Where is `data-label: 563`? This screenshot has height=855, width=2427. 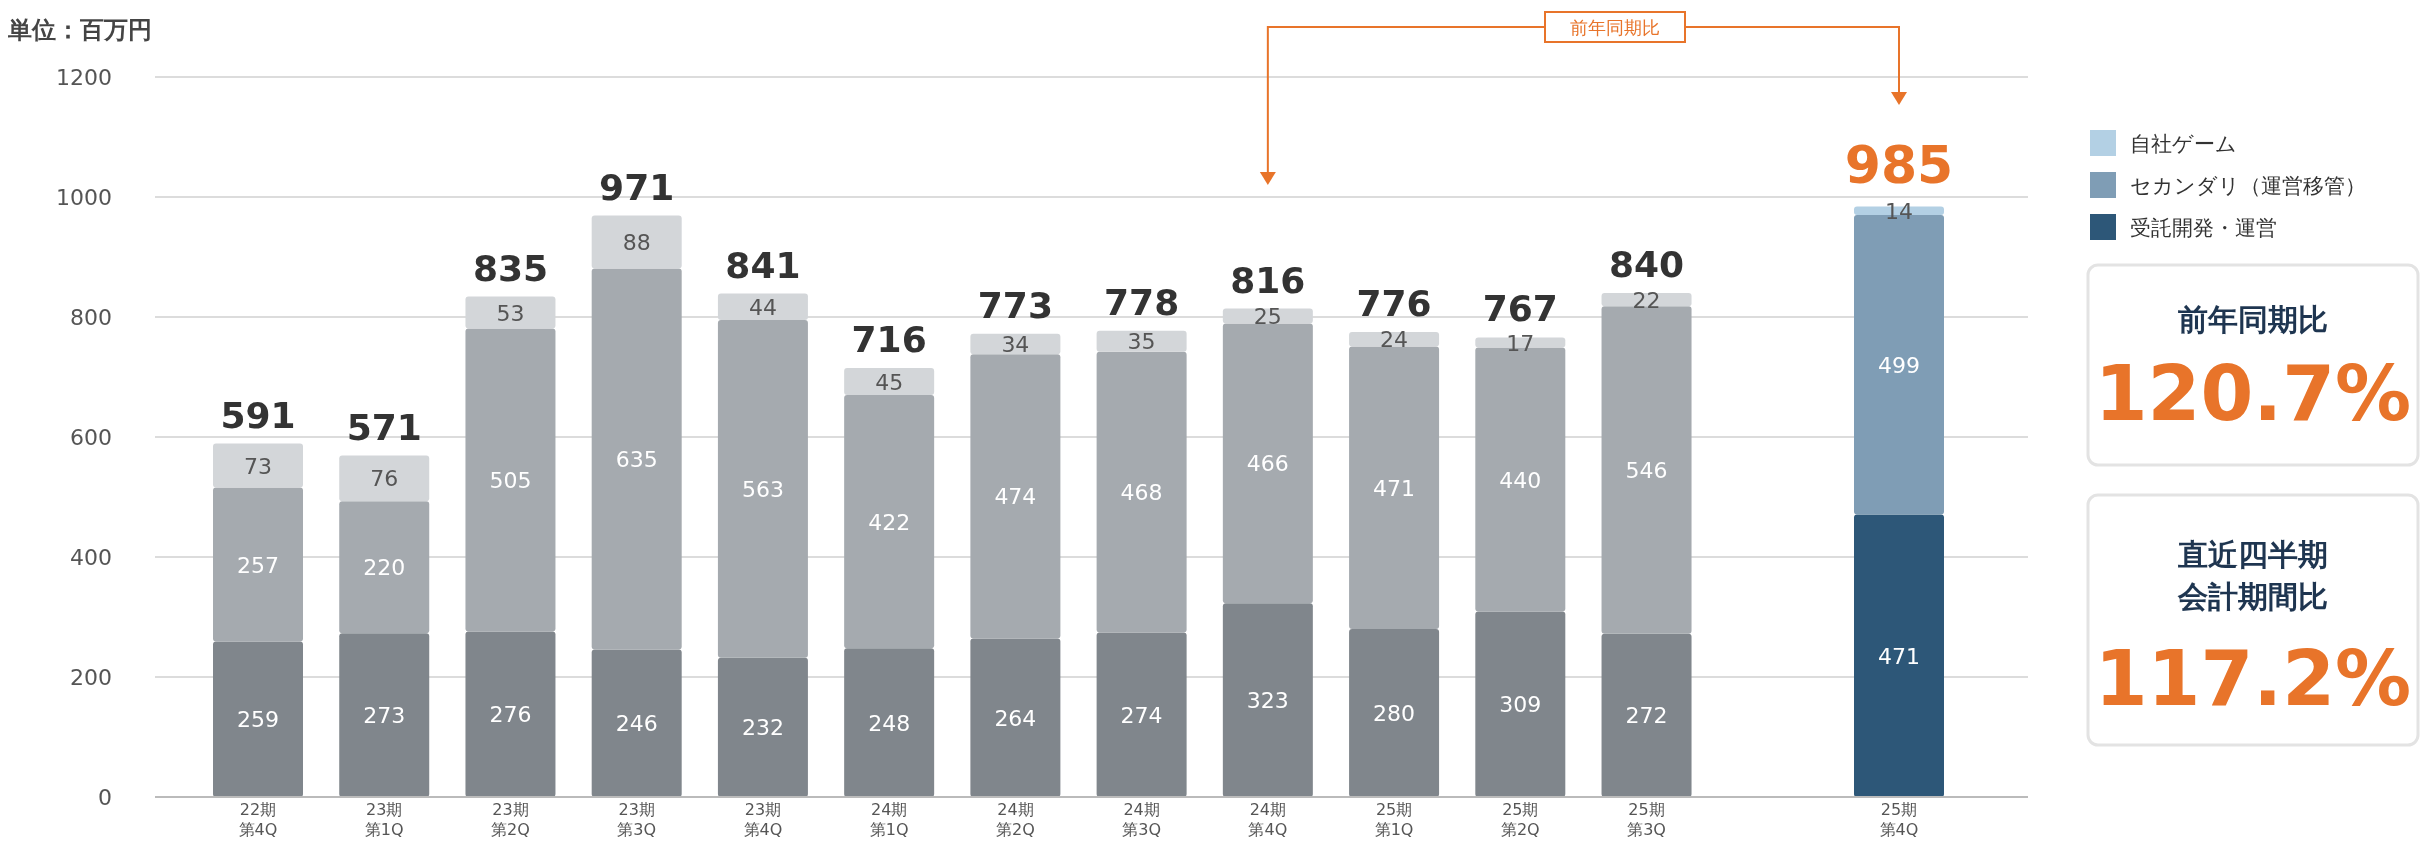
data-label: 563 is located at coordinates (762, 489).